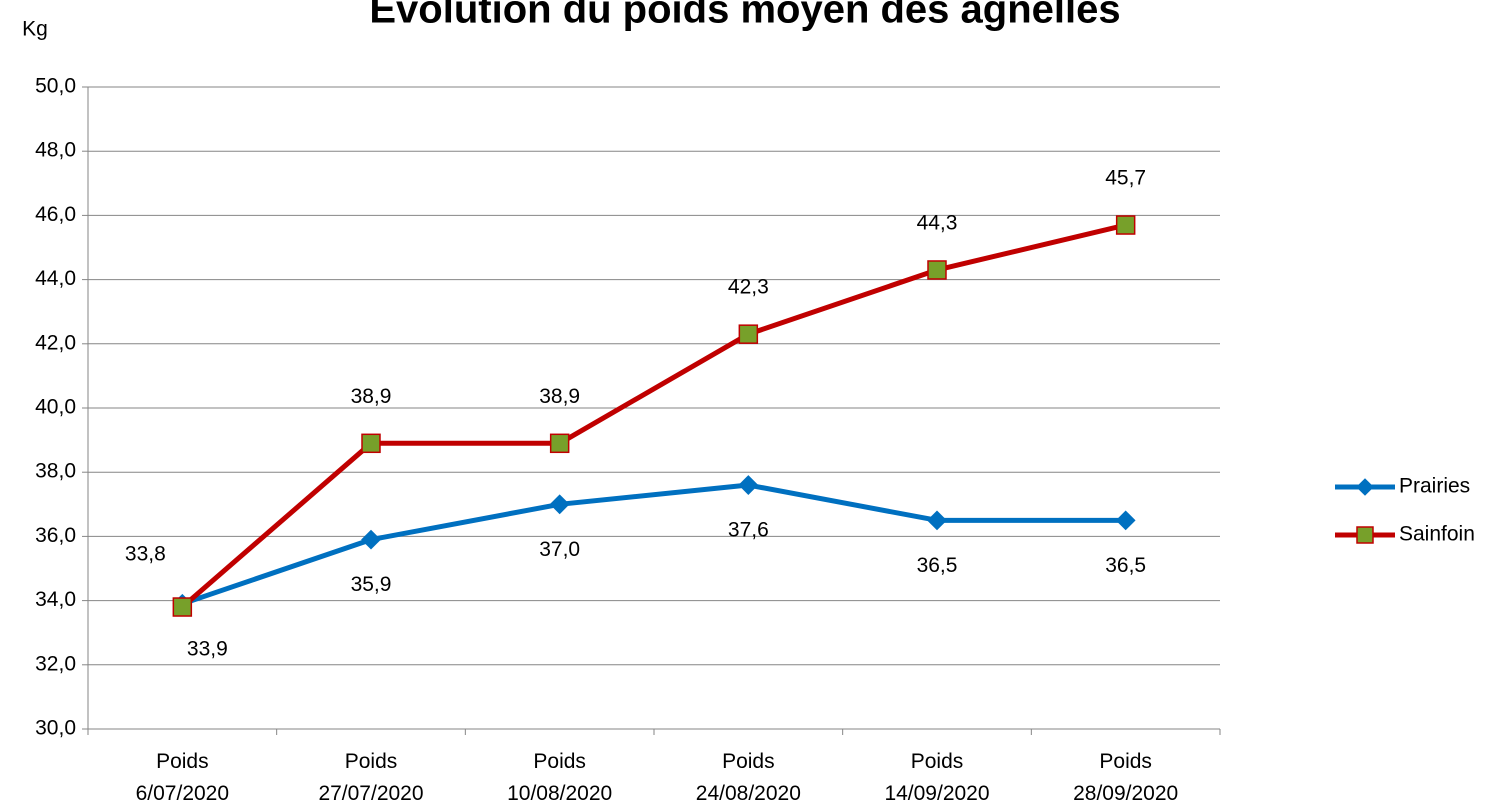 Image resolution: width=1507 pixels, height=805 pixels. What do you see at coordinates (55, 471) in the screenshot?
I see `y-tick-label: 38,0` at bounding box center [55, 471].